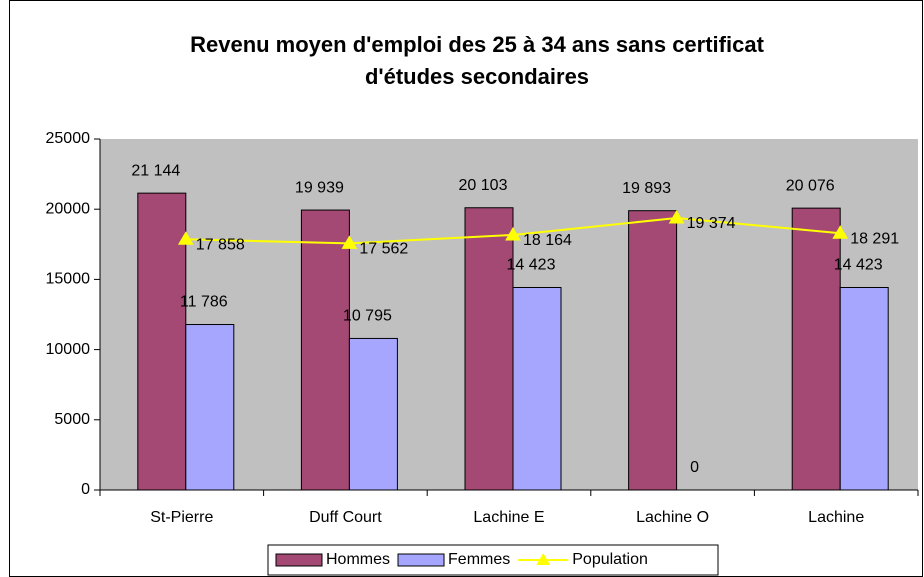 This screenshot has height=577, width=924. Describe the element at coordinates (68, 138) in the screenshot. I see `y-tick-label: 25000` at that location.